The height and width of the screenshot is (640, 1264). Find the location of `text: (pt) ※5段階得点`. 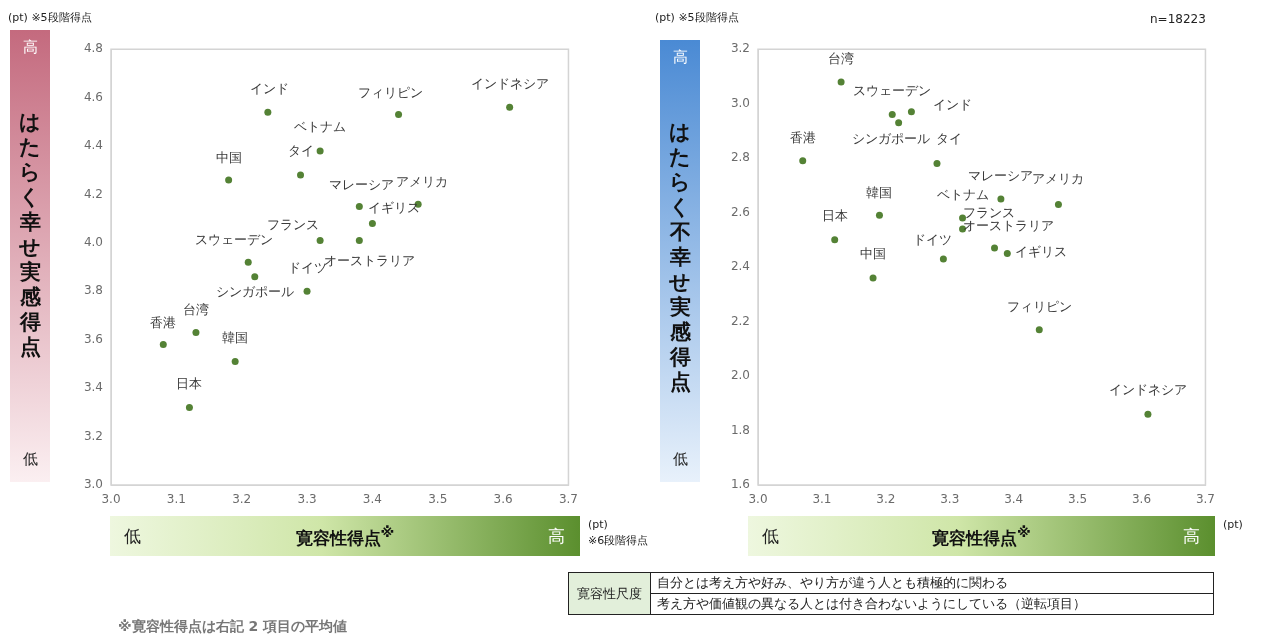

text: (pt) ※5段階得点 is located at coordinates (697, 17).